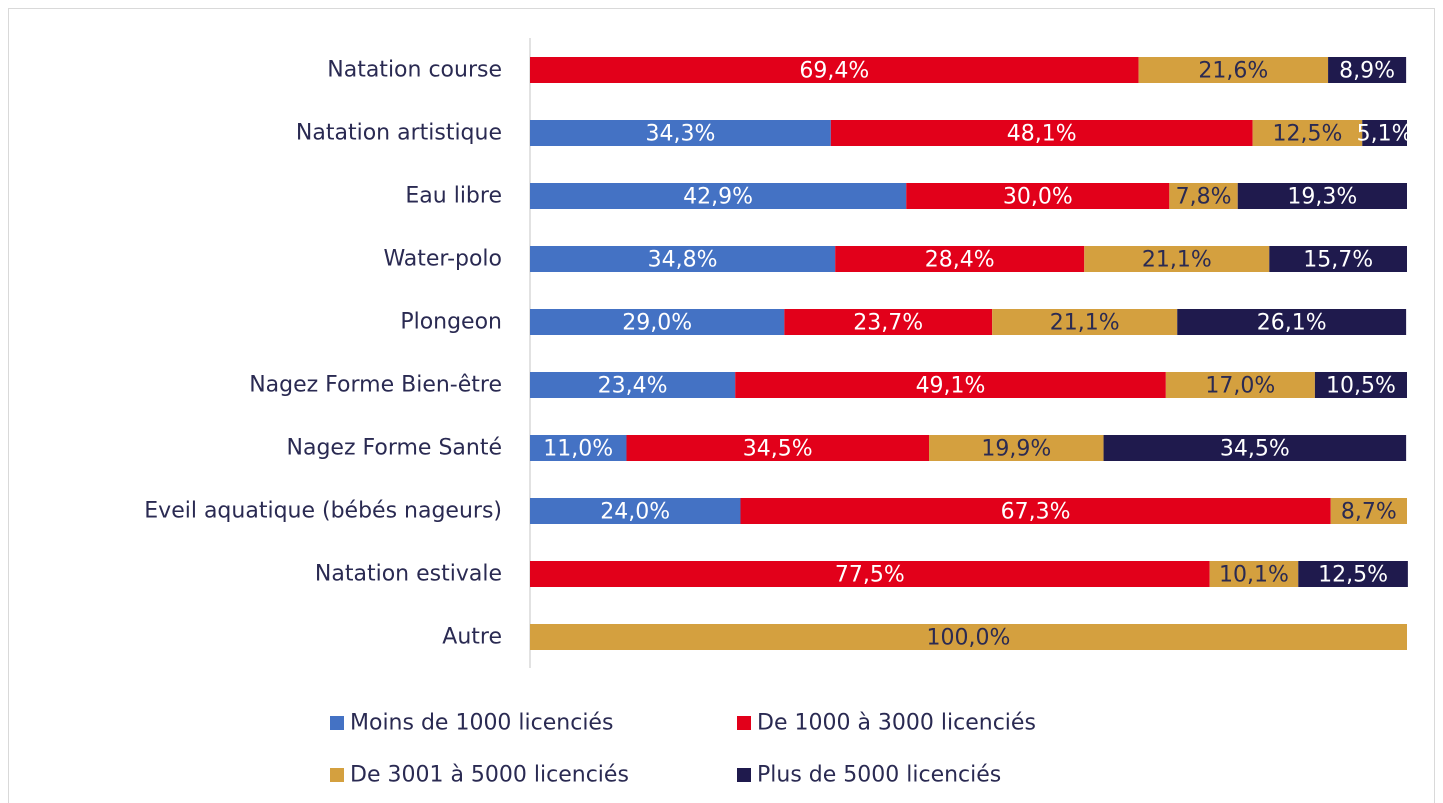 The image size is (1443, 803). What do you see at coordinates (896, 723) in the screenshot?
I see `legend-label: De 1000 à 3000 licenciés` at bounding box center [896, 723].